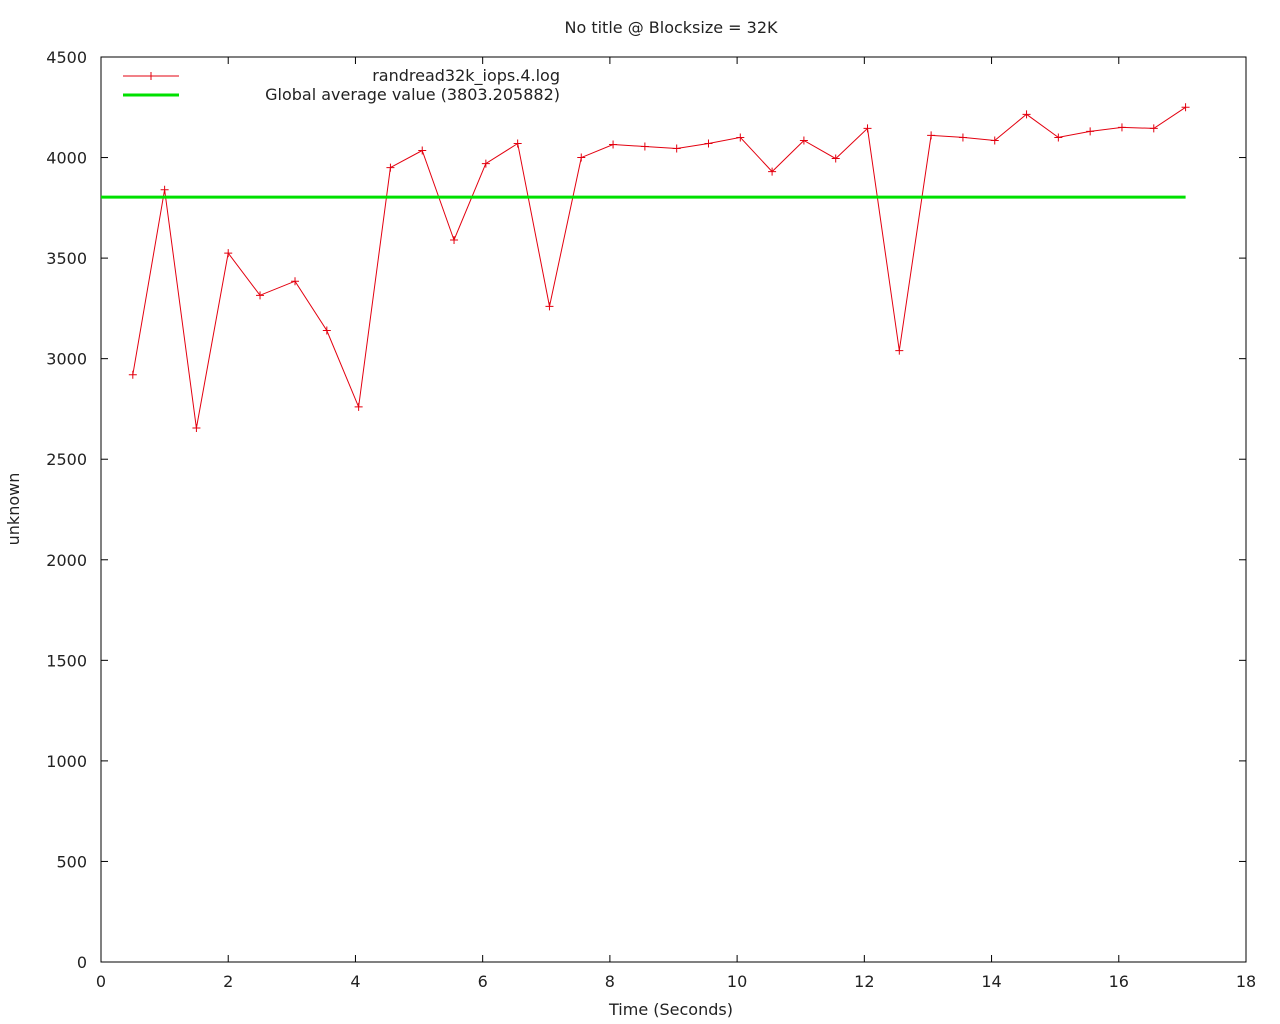 The image size is (1280, 1024). What do you see at coordinates (991, 981) in the screenshot?
I see `x-tick-label: 14` at bounding box center [991, 981].